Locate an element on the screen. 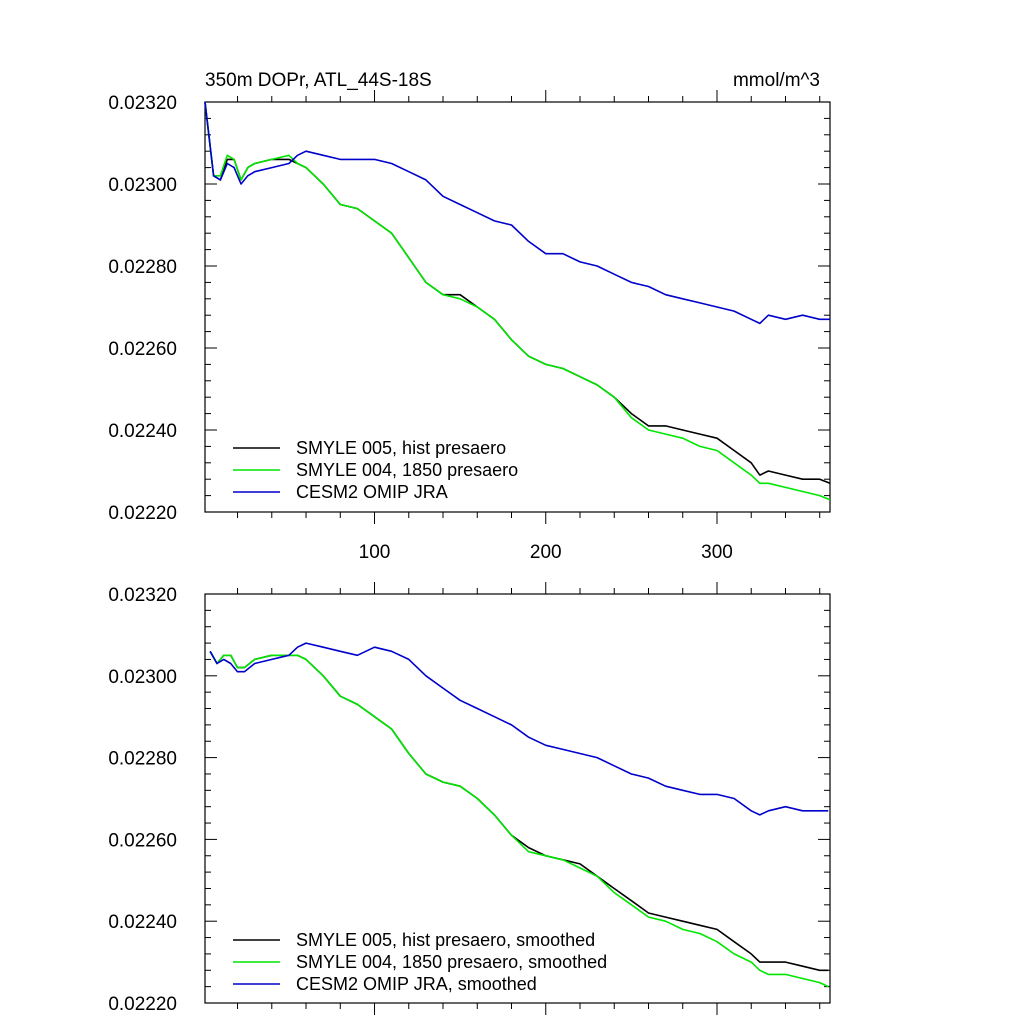 The height and width of the screenshot is (1024, 1024). x-tick-label: 300 is located at coordinates (717, 552).